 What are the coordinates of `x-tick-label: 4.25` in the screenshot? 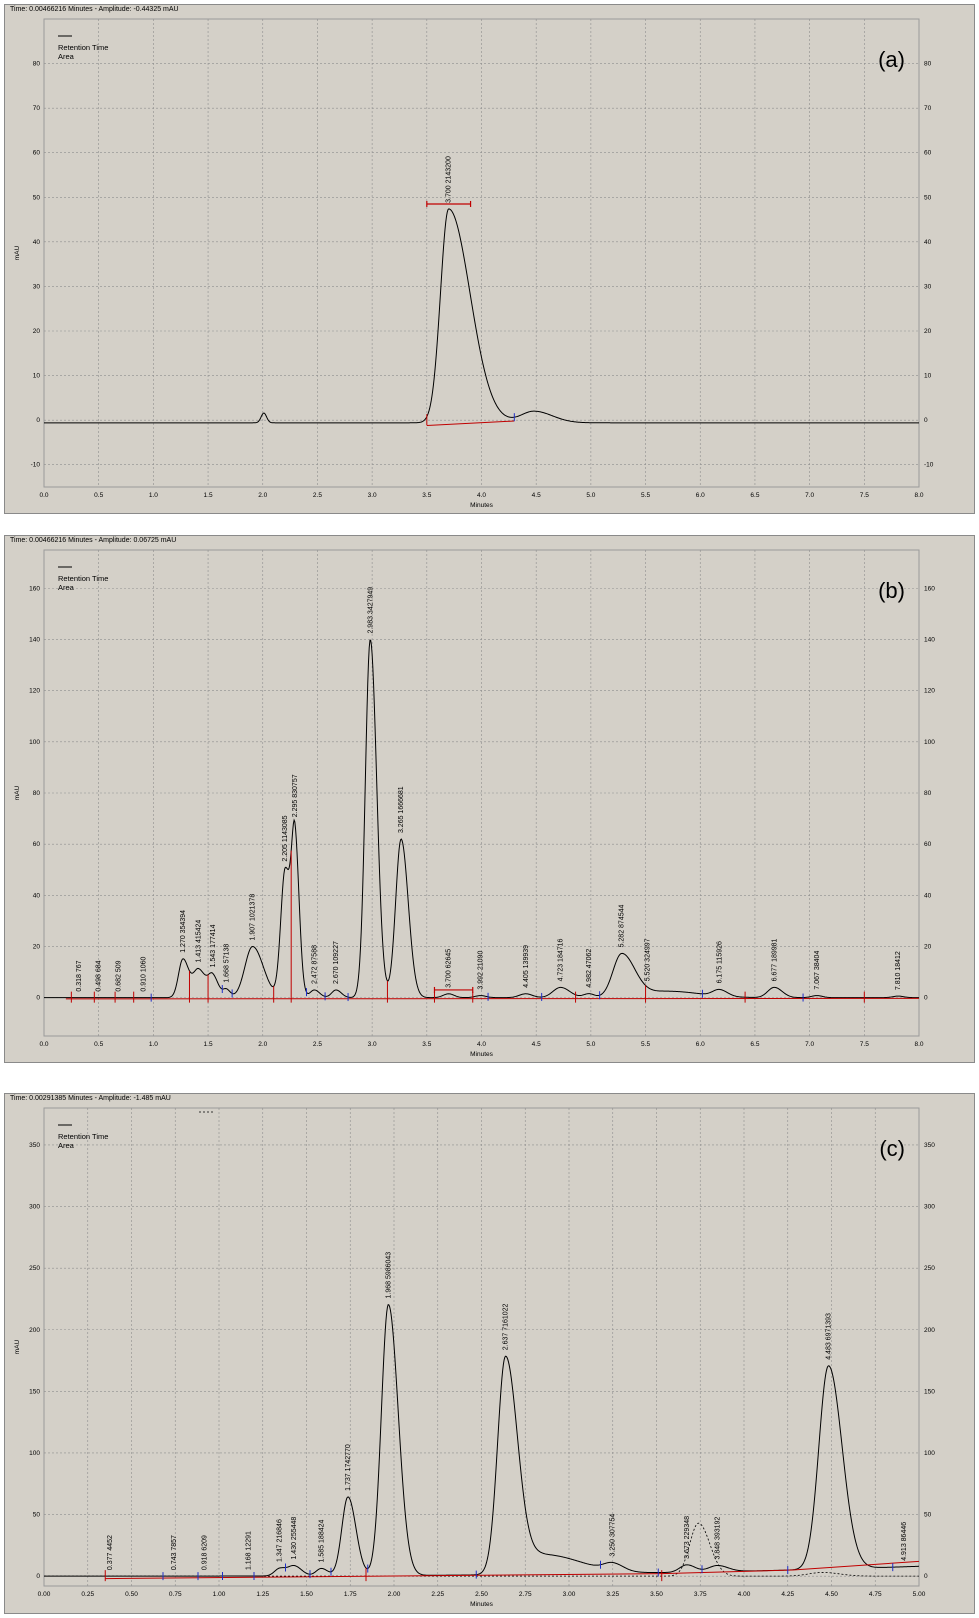 It's located at (787, 1594).